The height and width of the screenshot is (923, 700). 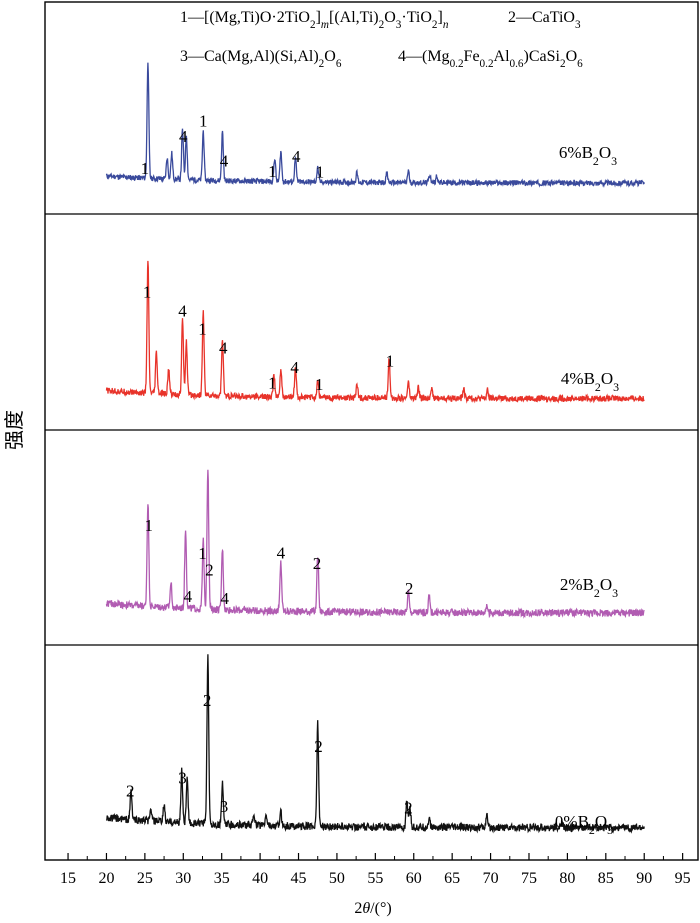 I want to click on legend-entry-part: 4—, so click(x=410, y=56).